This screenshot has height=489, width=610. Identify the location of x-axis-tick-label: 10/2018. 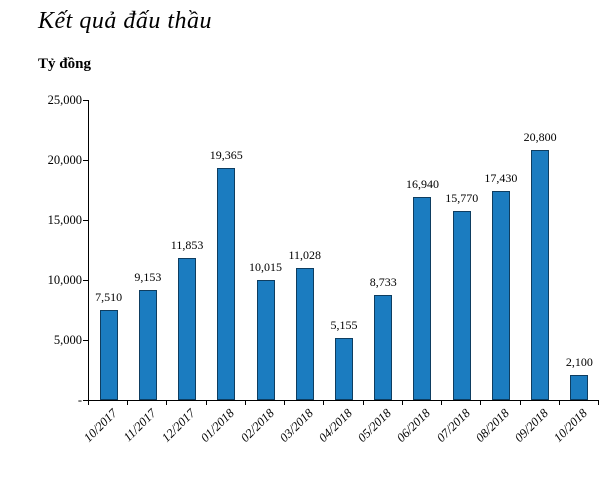
(571, 425).